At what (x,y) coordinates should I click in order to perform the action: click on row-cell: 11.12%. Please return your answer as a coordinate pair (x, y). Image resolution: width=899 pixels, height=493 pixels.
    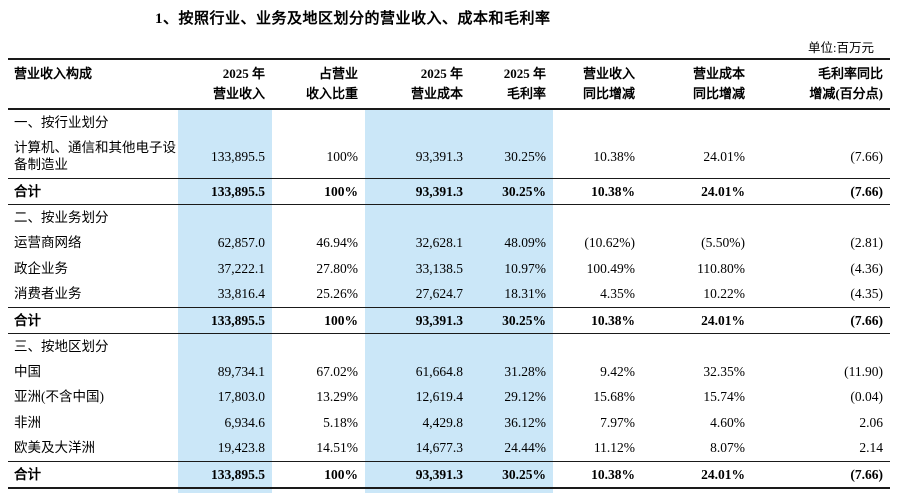
    Looking at the image, I should click on (614, 448).